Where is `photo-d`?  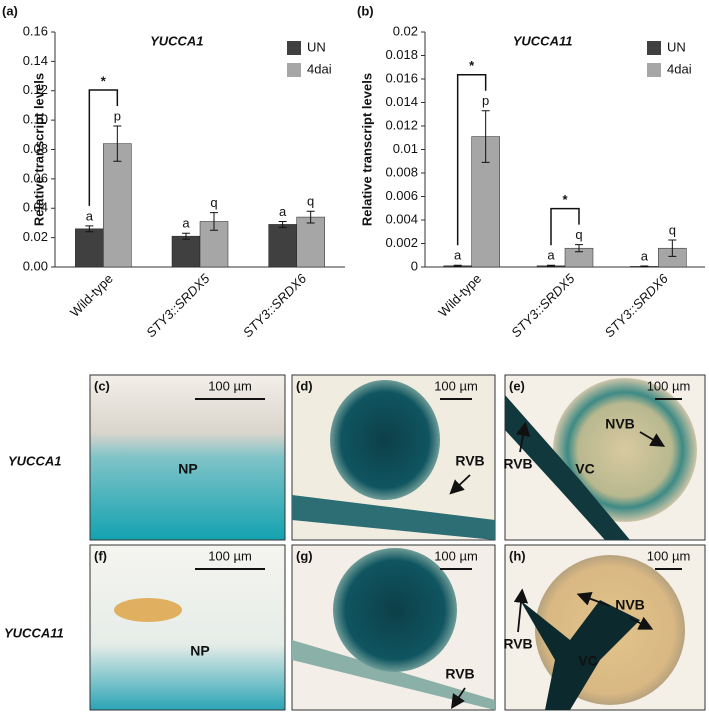
photo-d is located at coordinates (393, 457).